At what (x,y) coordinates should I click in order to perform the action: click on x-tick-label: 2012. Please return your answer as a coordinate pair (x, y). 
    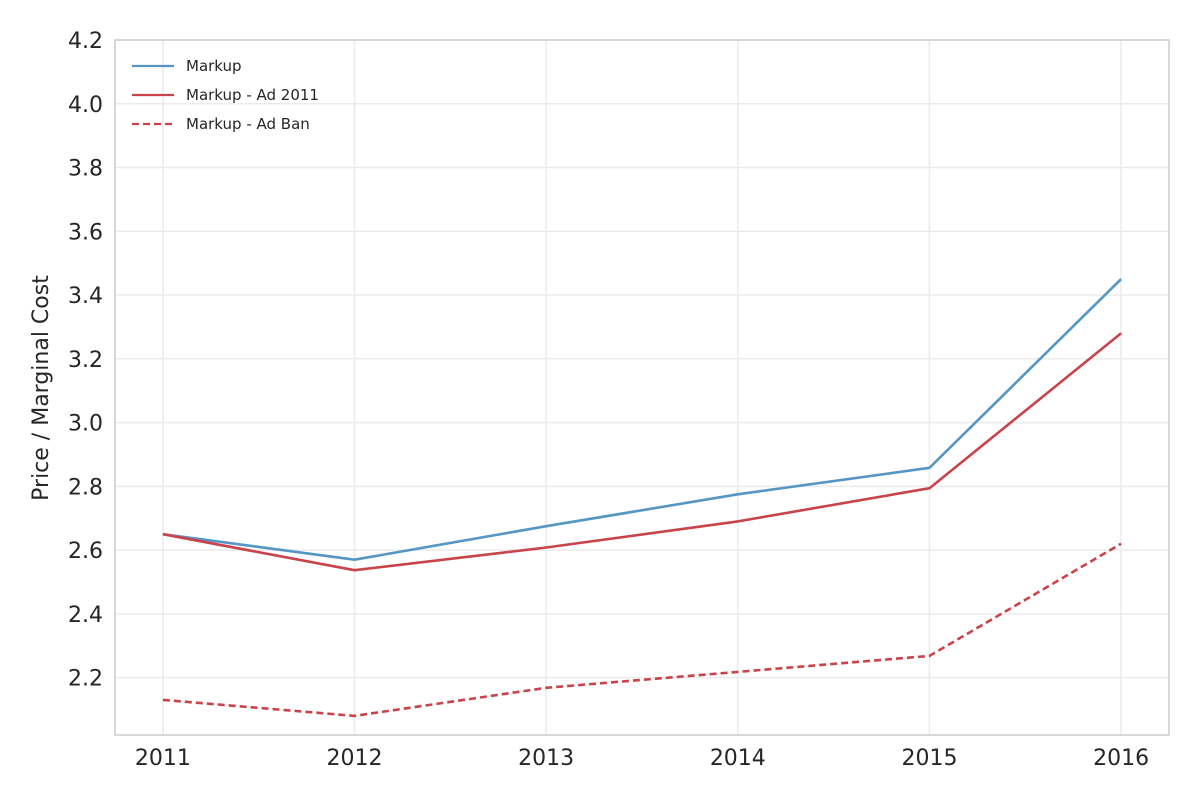
    Looking at the image, I should click on (355, 758).